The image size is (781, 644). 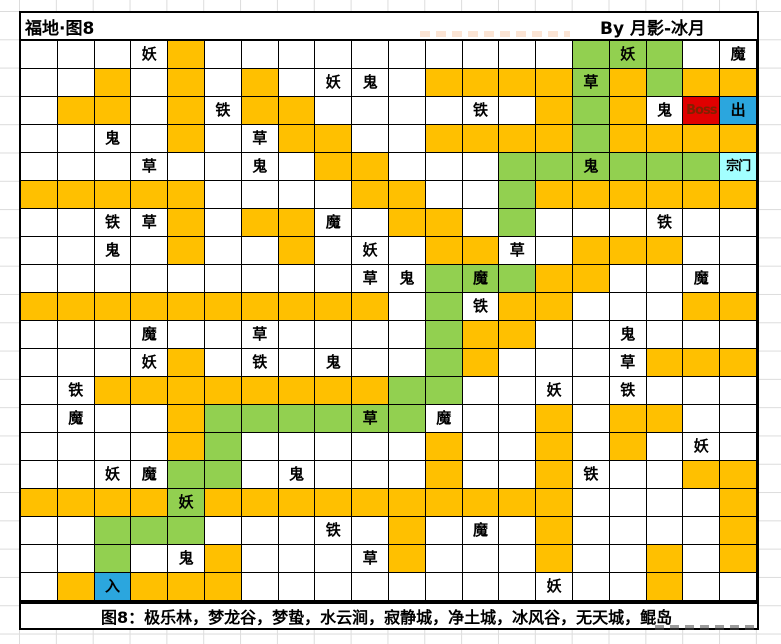 I want to click on map-caption: 图8：极乐林，梦龙谷，梦蛰，水云涧，寂静城，净土城，冰风谷，无天城，鲲岛, so click(x=387, y=617).